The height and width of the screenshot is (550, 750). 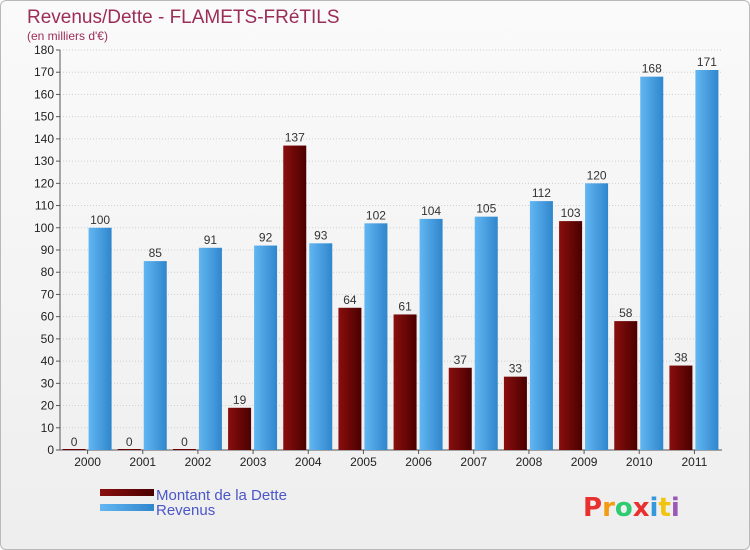 What do you see at coordinates (44, 228) in the screenshot?
I see `y-tick-label: 100` at bounding box center [44, 228].